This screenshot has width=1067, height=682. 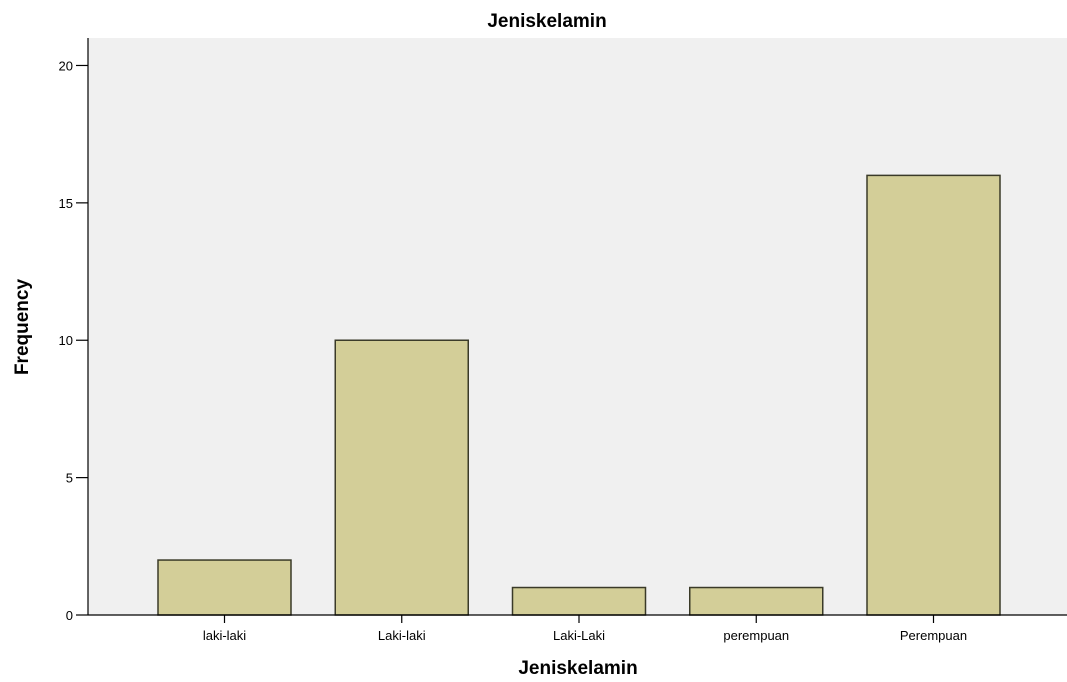 What do you see at coordinates (546, 21) in the screenshot?
I see `chart-title: Jeniskelamin` at bounding box center [546, 21].